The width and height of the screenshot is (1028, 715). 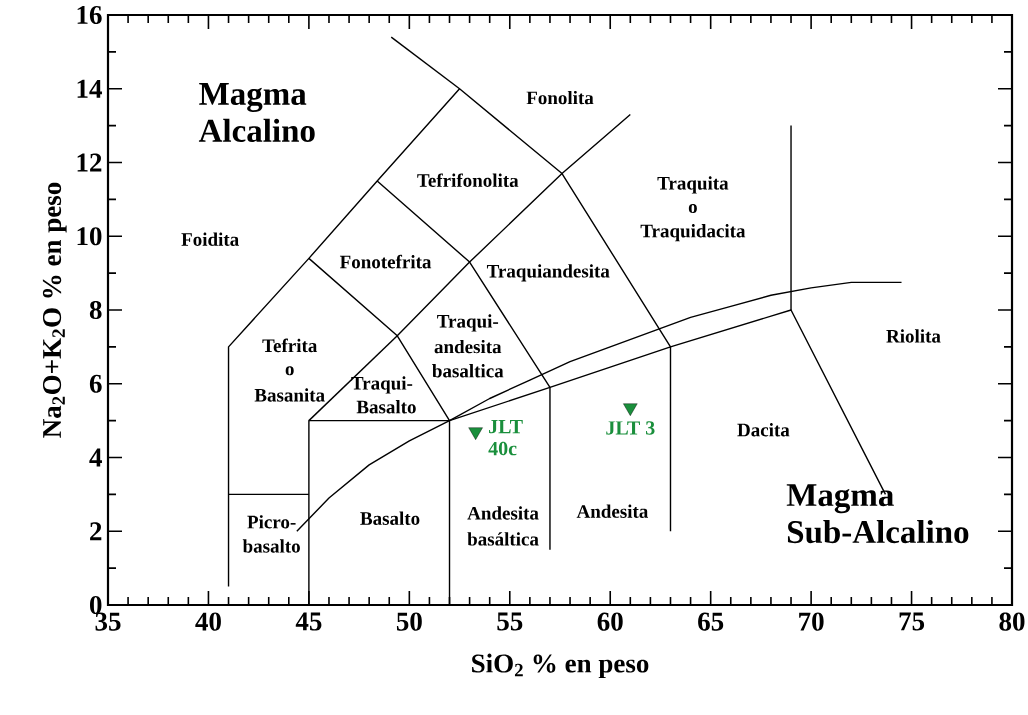 What do you see at coordinates (548, 273) in the screenshot?
I see `annotation: Traquiandesita` at bounding box center [548, 273].